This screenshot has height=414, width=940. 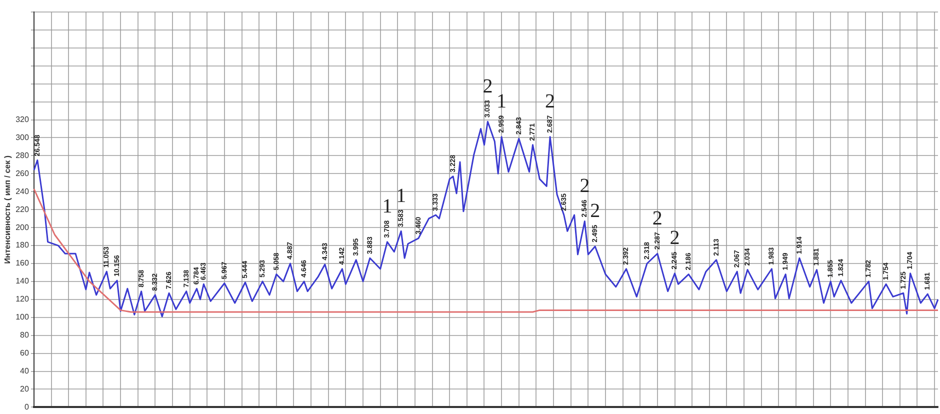 I want to click on y-tick-label: 220, so click(x=23, y=209).